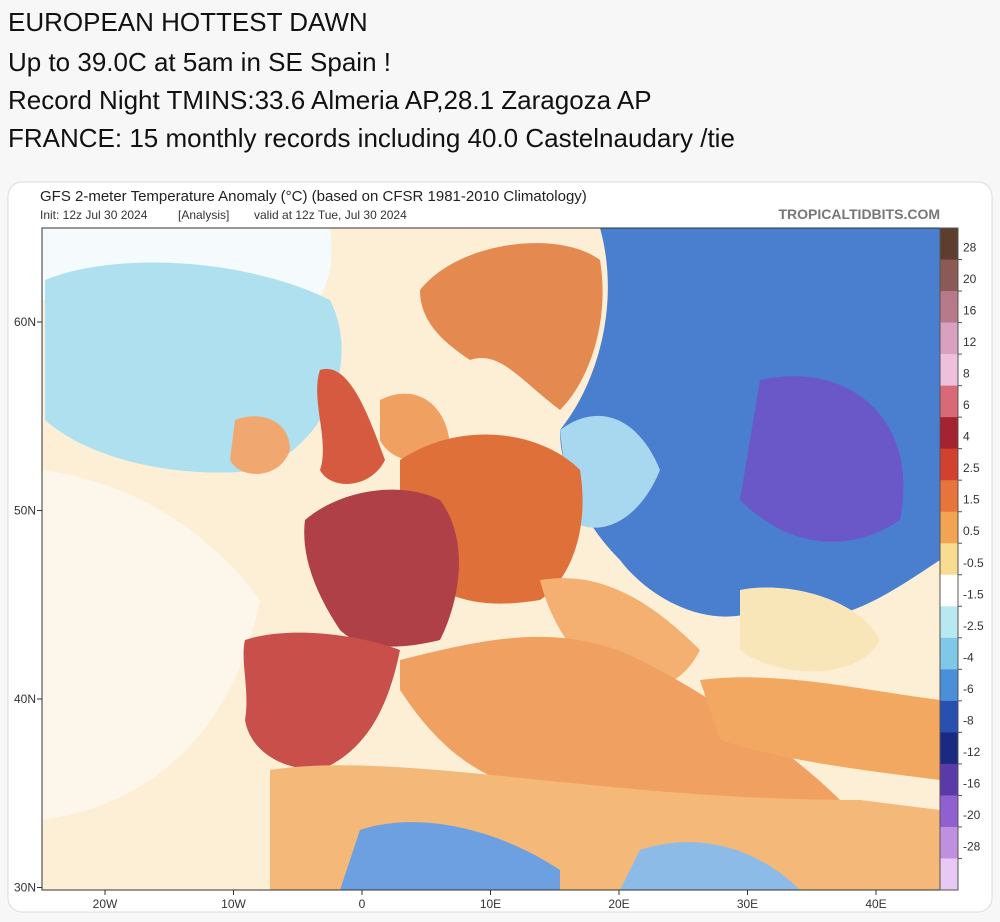 This screenshot has width=1000, height=922. What do you see at coordinates (966, 437) in the screenshot?
I see `colorbar-label: 4` at bounding box center [966, 437].